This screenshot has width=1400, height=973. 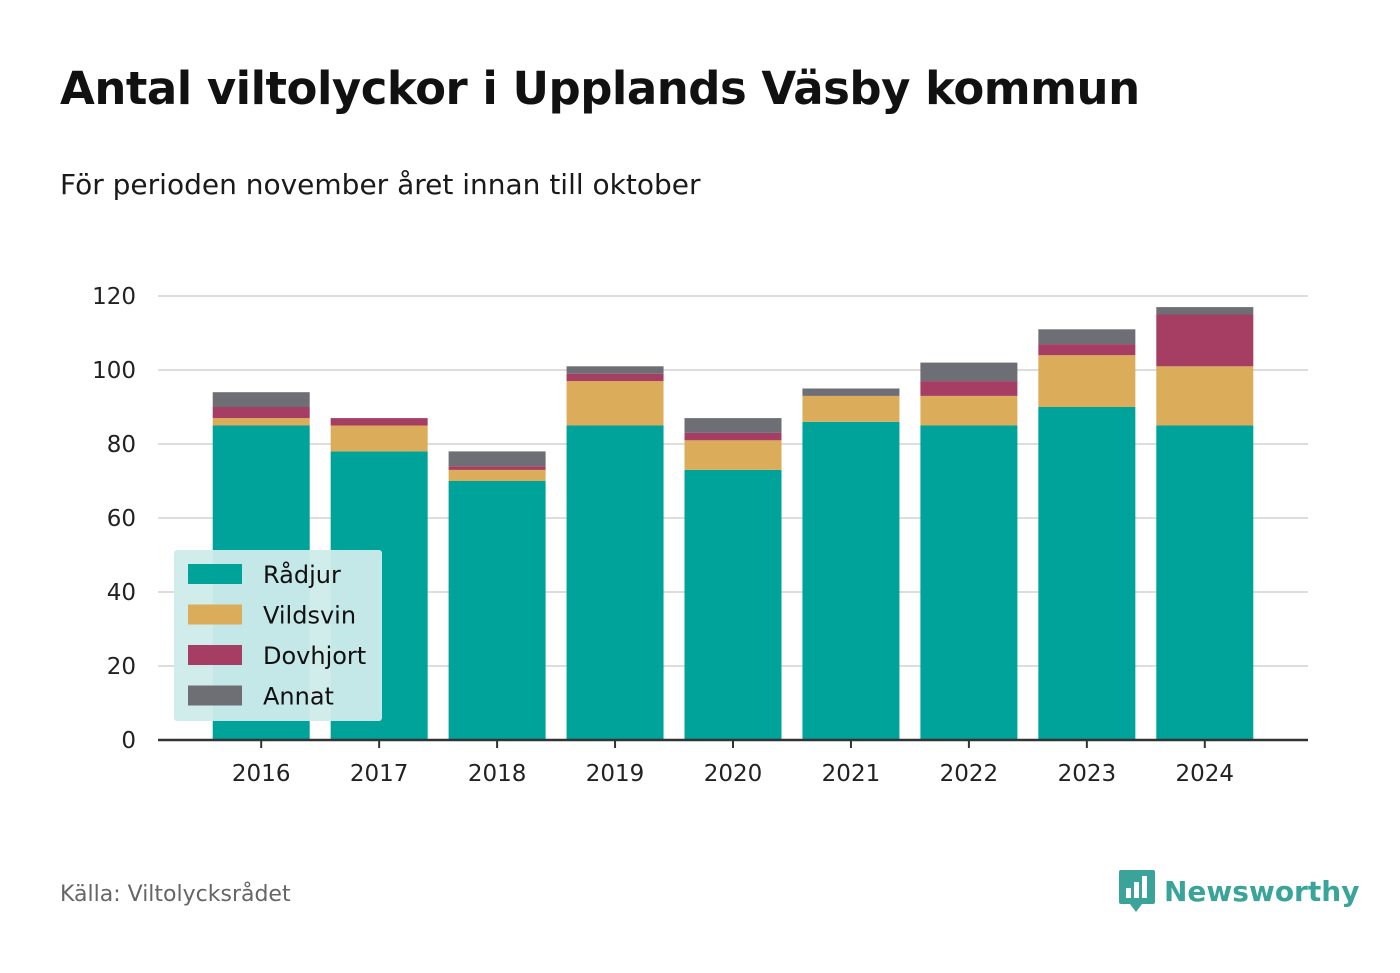 I want to click on bar-segment-dovhjort-2020, so click(x=733, y=436).